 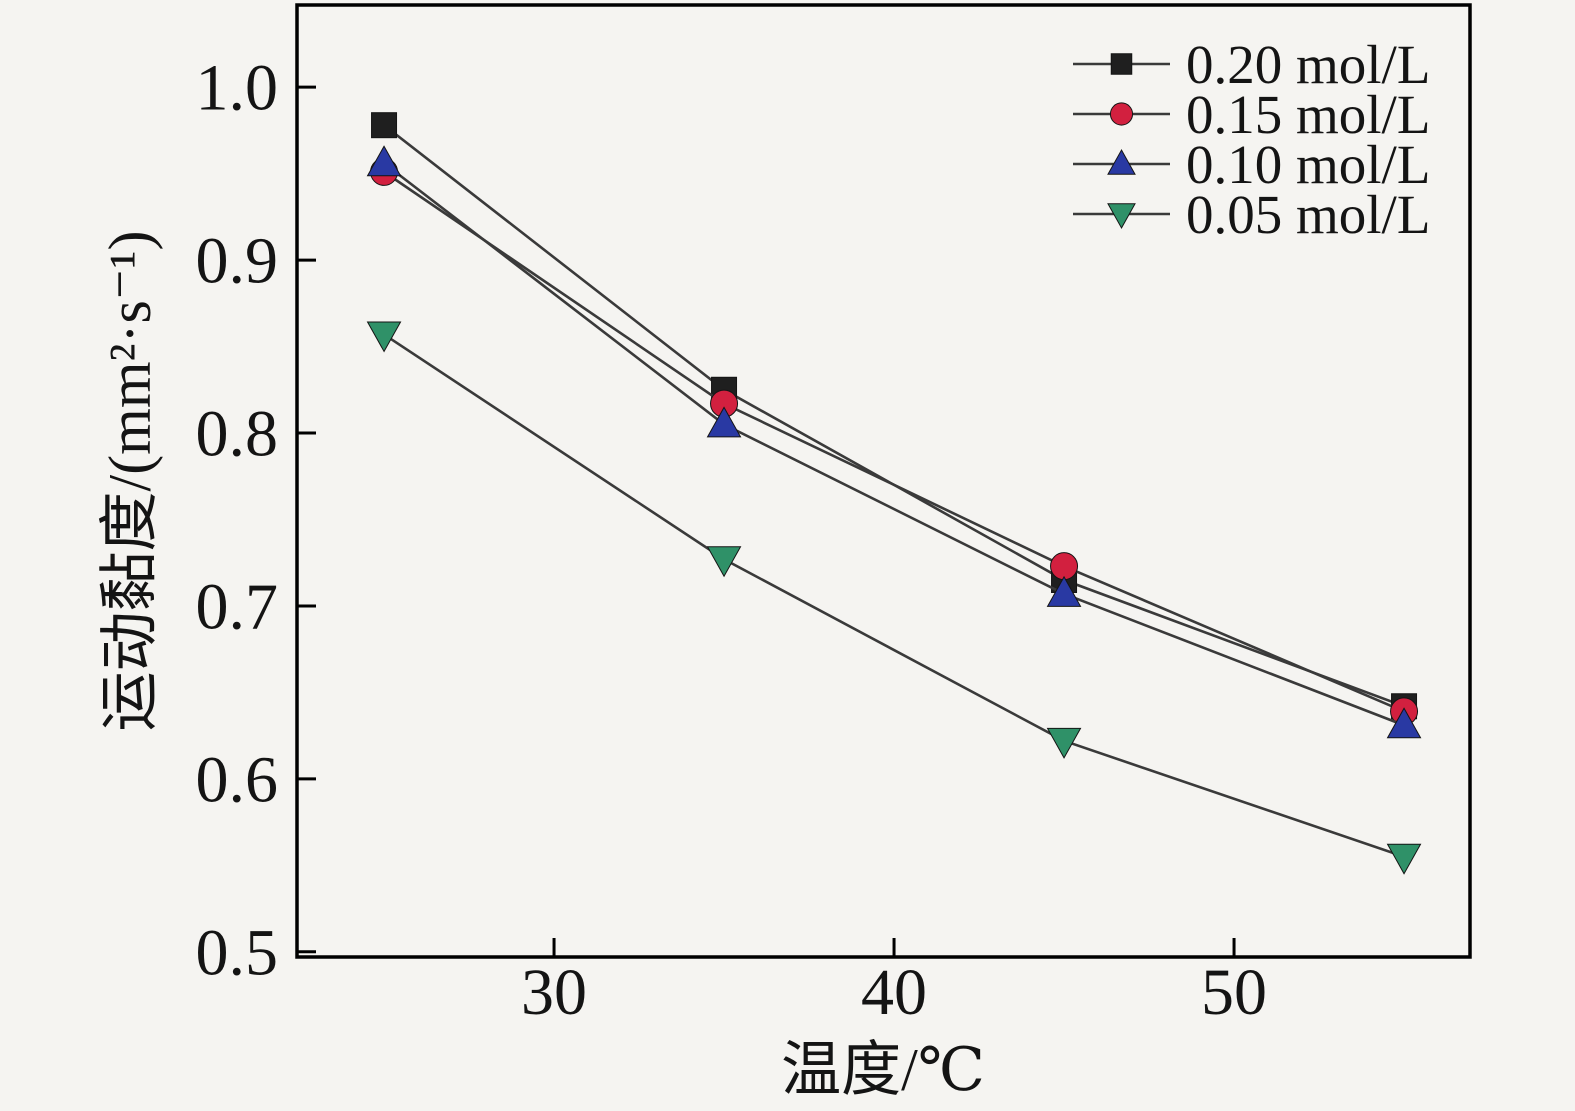 I want to click on x-axis-ticks: 30 40 50, so click(x=894, y=983).